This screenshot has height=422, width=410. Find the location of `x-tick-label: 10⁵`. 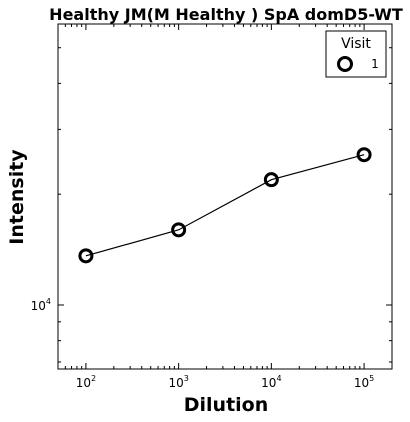

x-tick-label: 10⁵ is located at coordinates (364, 382).